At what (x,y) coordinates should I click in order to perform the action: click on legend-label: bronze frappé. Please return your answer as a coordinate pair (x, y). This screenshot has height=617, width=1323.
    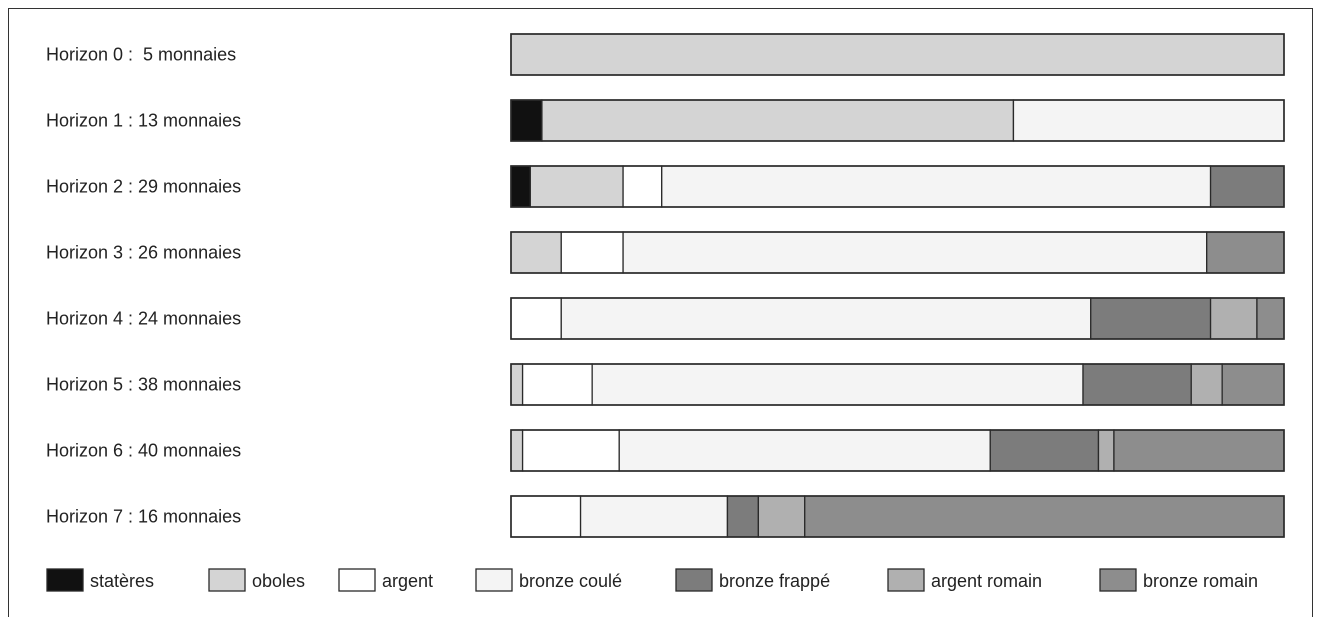
    Looking at the image, I should click on (774, 581).